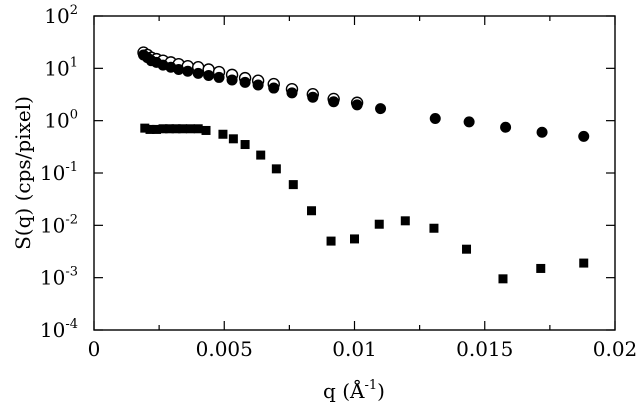 This screenshot has width=640, height=408. I want to click on y-tick-label: 10⁻³, so click(59, 277).